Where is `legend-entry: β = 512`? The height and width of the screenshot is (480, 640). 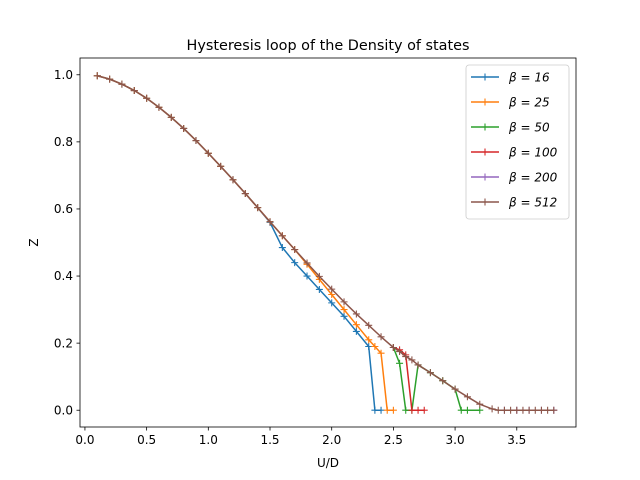
legend-entry: β = 512 is located at coordinates (514, 203).